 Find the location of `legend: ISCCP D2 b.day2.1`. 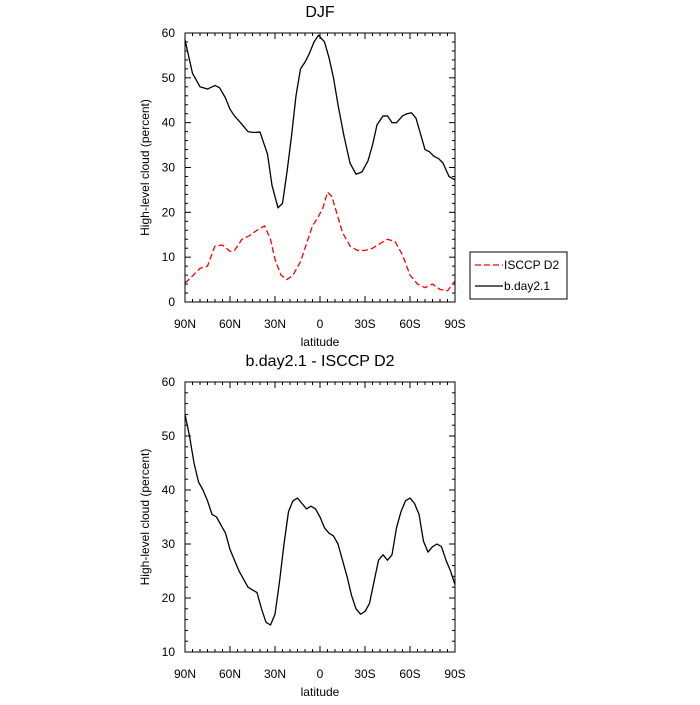

legend: ISCCP D2 b.day2.1 is located at coordinates (518, 275).